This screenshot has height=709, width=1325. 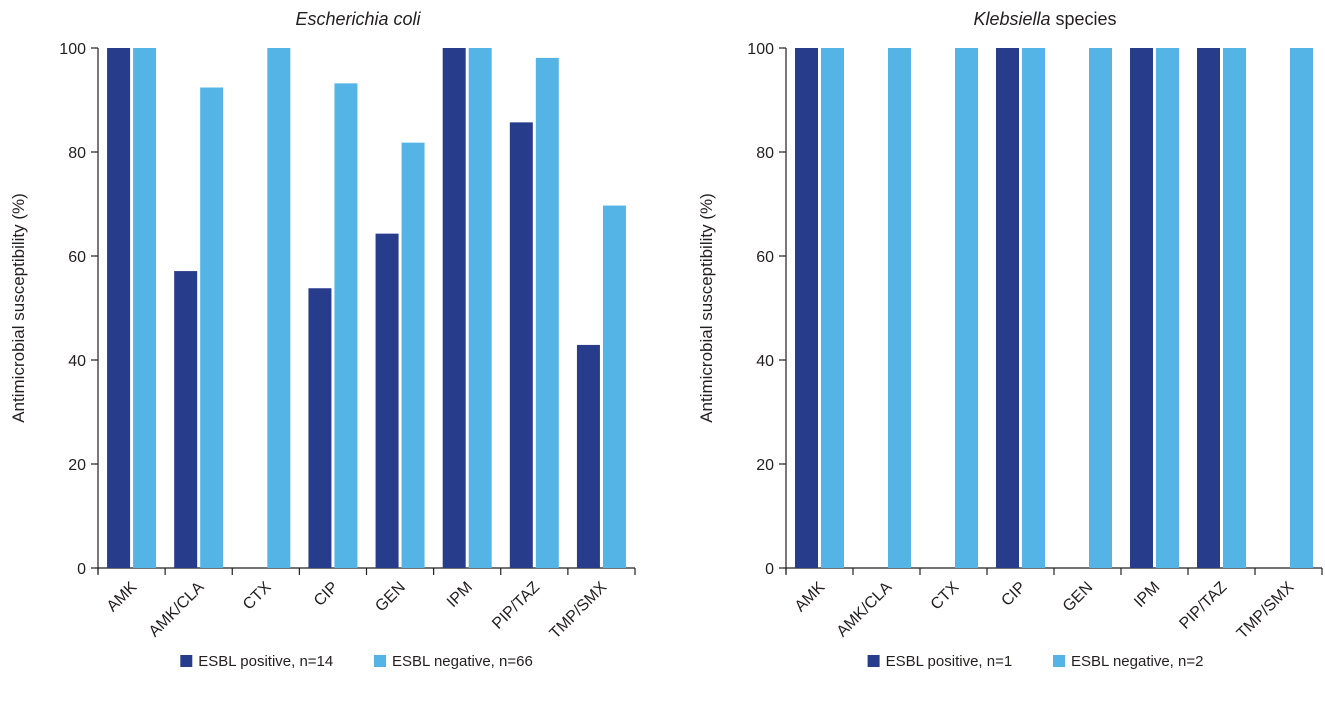 I want to click on legend-label-0: ESBL positive, n=14, so click(x=265, y=661).